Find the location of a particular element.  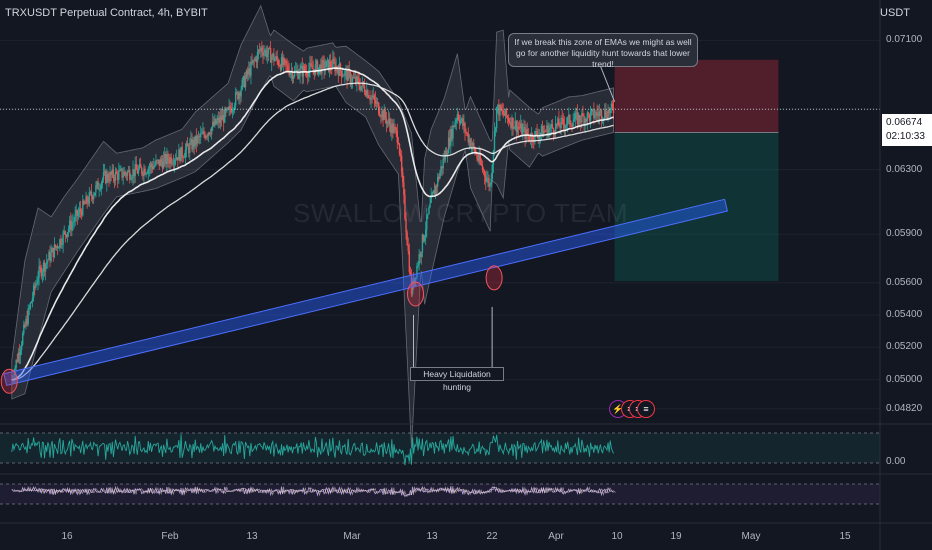

last-price-tag: 0.06674 02:10:33 is located at coordinates (907, 130).